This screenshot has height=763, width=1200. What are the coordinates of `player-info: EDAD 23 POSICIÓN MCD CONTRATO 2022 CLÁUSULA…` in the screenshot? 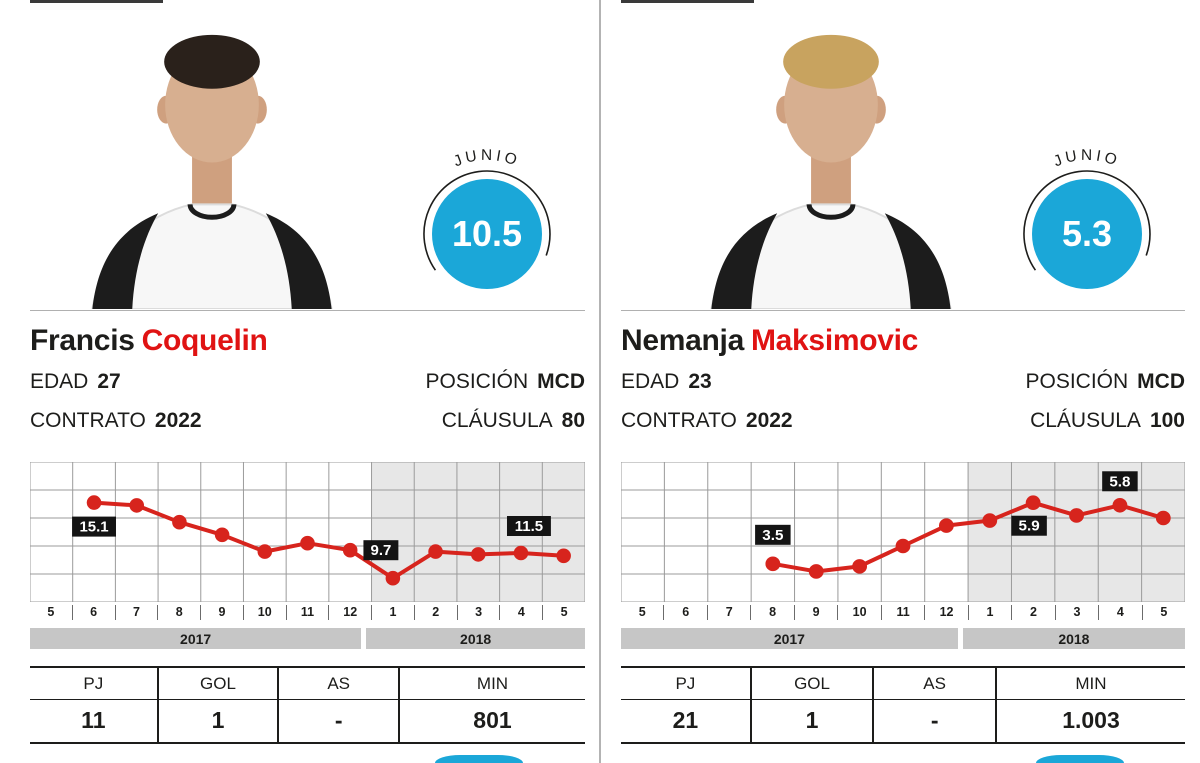 It's located at (903, 401).